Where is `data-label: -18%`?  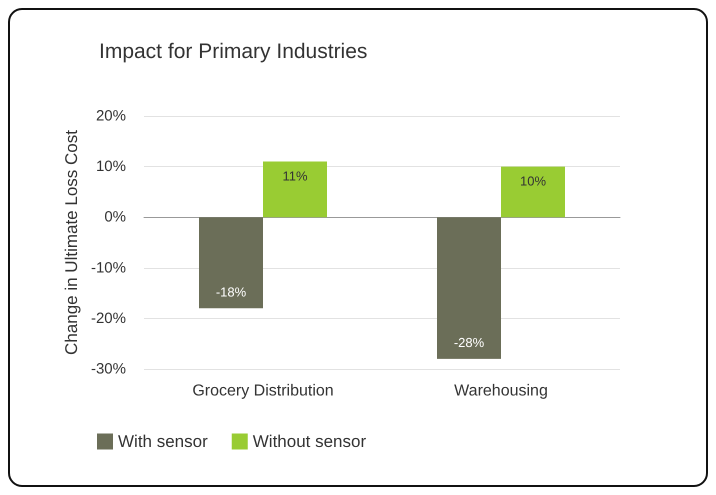
data-label: -18% is located at coordinates (231, 292).